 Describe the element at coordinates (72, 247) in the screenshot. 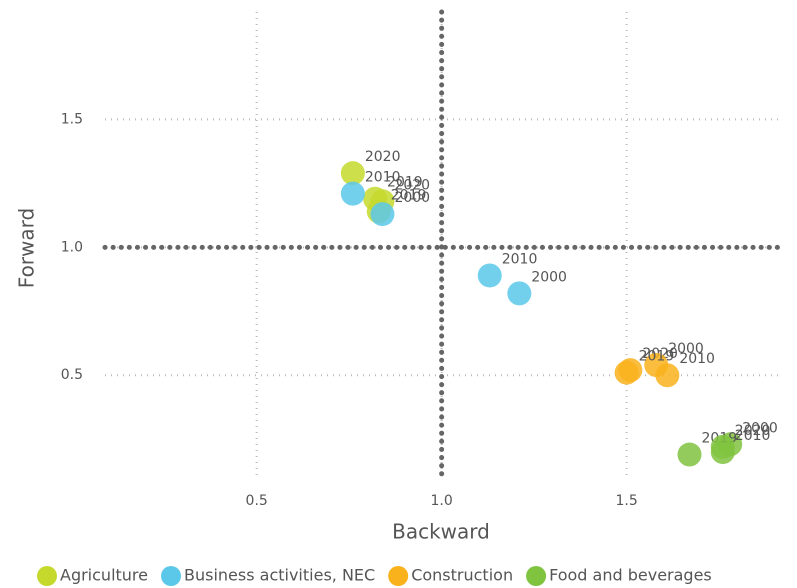

I see `y-tick-label: 1.0` at that location.